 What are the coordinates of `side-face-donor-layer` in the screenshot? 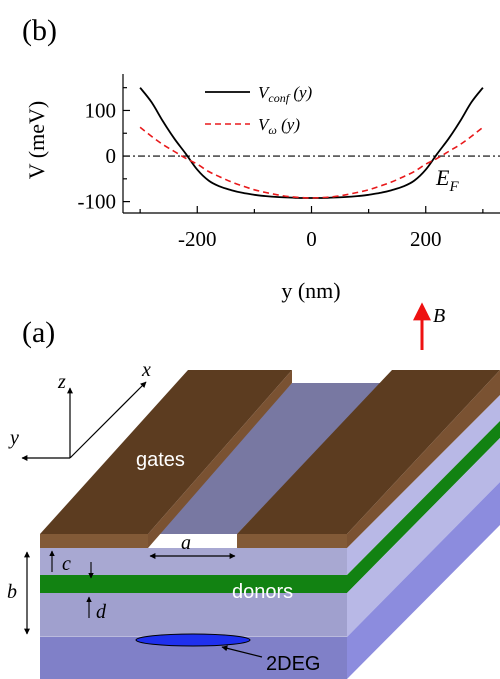 It's located at (423, 507).